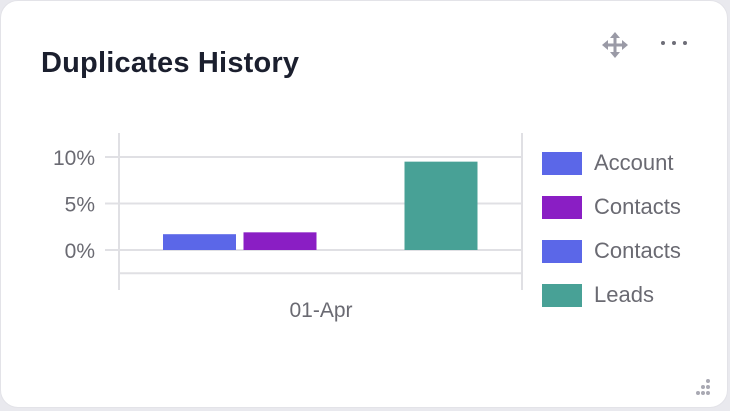 The width and height of the screenshot is (730, 411). I want to click on y-tick-label: 10%, so click(74, 158).